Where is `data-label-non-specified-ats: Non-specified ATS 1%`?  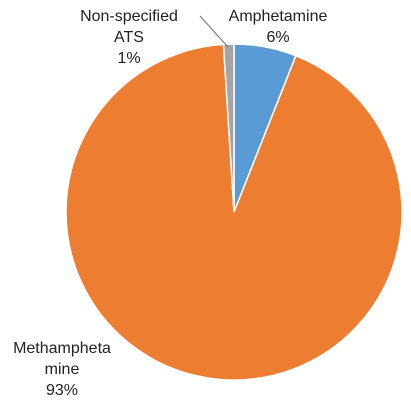 data-label-non-specified-ats: Non-specified ATS 1% is located at coordinates (129, 37).